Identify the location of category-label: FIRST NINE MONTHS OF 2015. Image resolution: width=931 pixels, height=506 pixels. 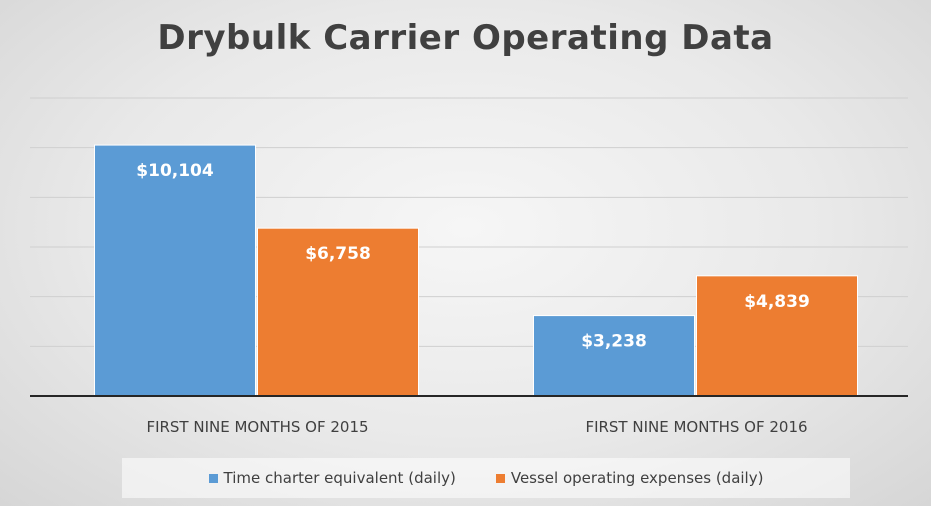
(257, 427).